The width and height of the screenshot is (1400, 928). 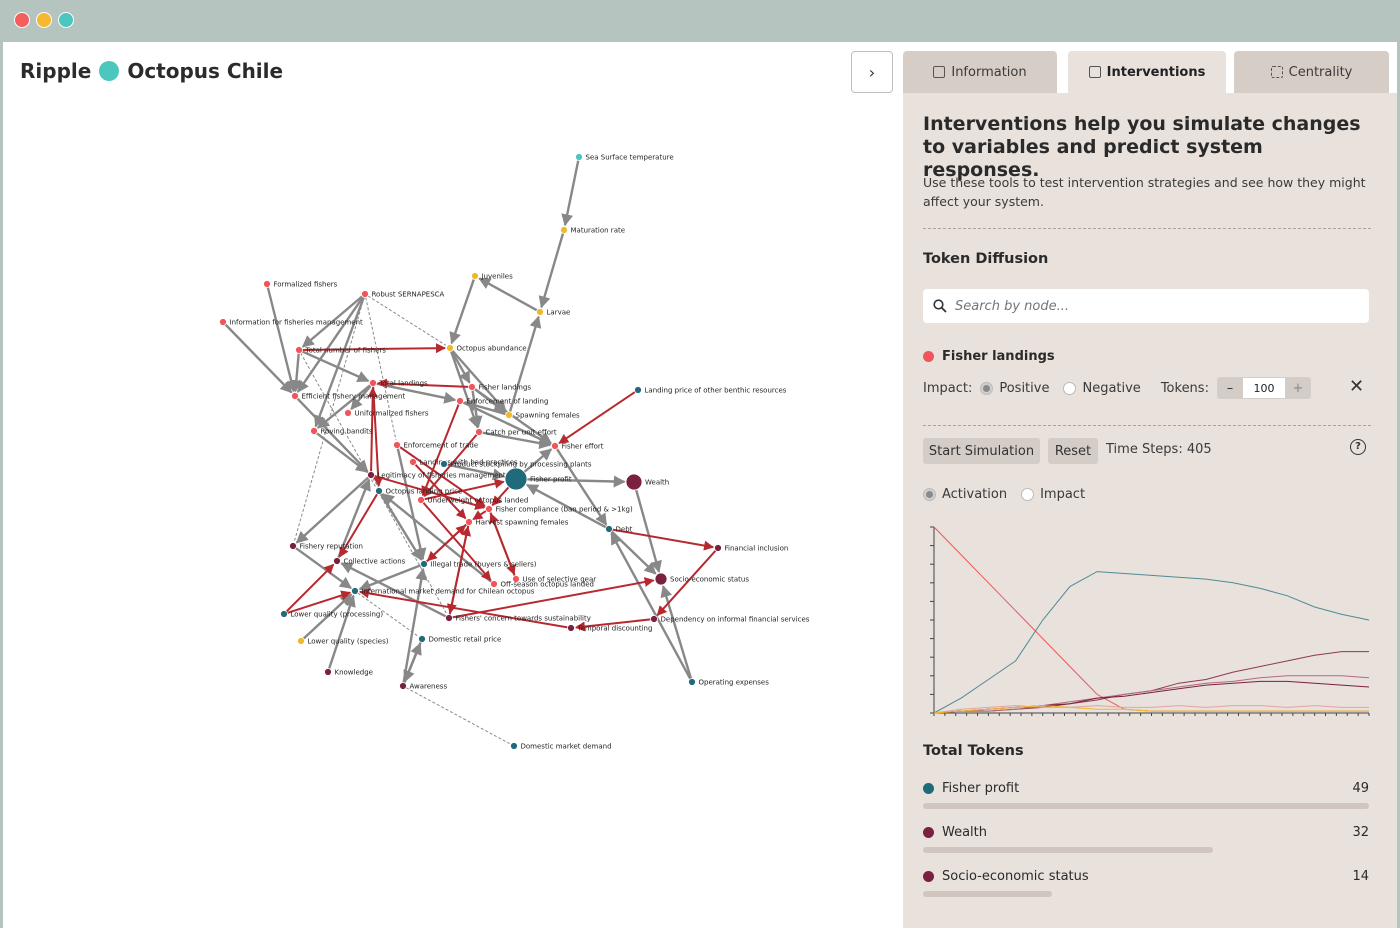 I want to click on graph-node-larvae, so click(x=540, y=312).